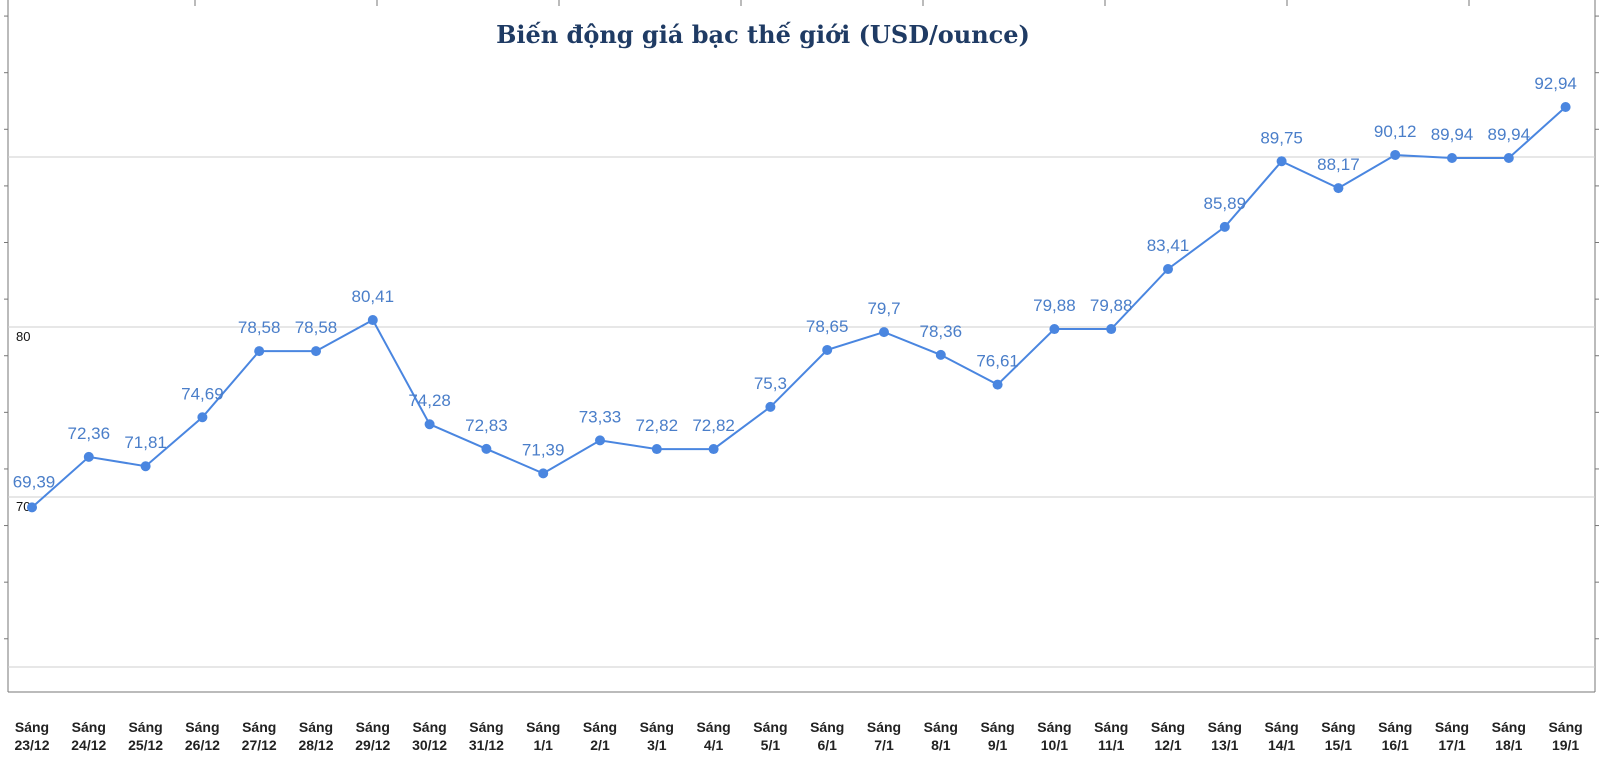  What do you see at coordinates (23, 421) in the screenshot?
I see `y-axis-ticks: 70 80` at bounding box center [23, 421].